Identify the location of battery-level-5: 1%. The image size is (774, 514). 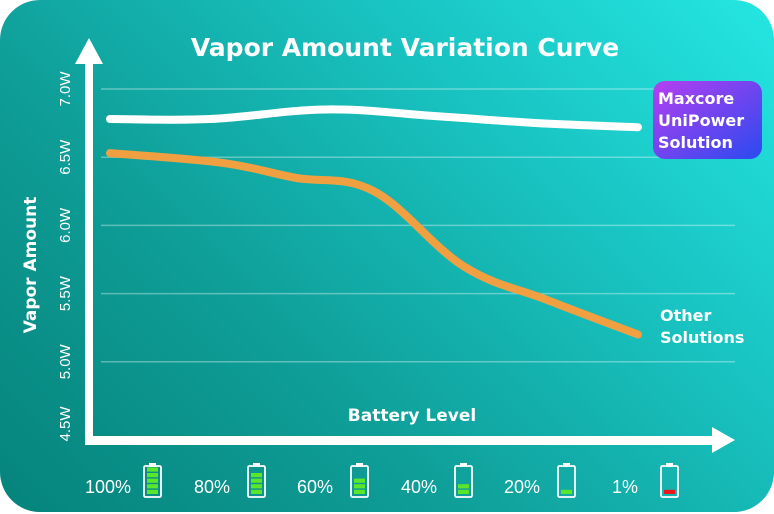
(645, 480).